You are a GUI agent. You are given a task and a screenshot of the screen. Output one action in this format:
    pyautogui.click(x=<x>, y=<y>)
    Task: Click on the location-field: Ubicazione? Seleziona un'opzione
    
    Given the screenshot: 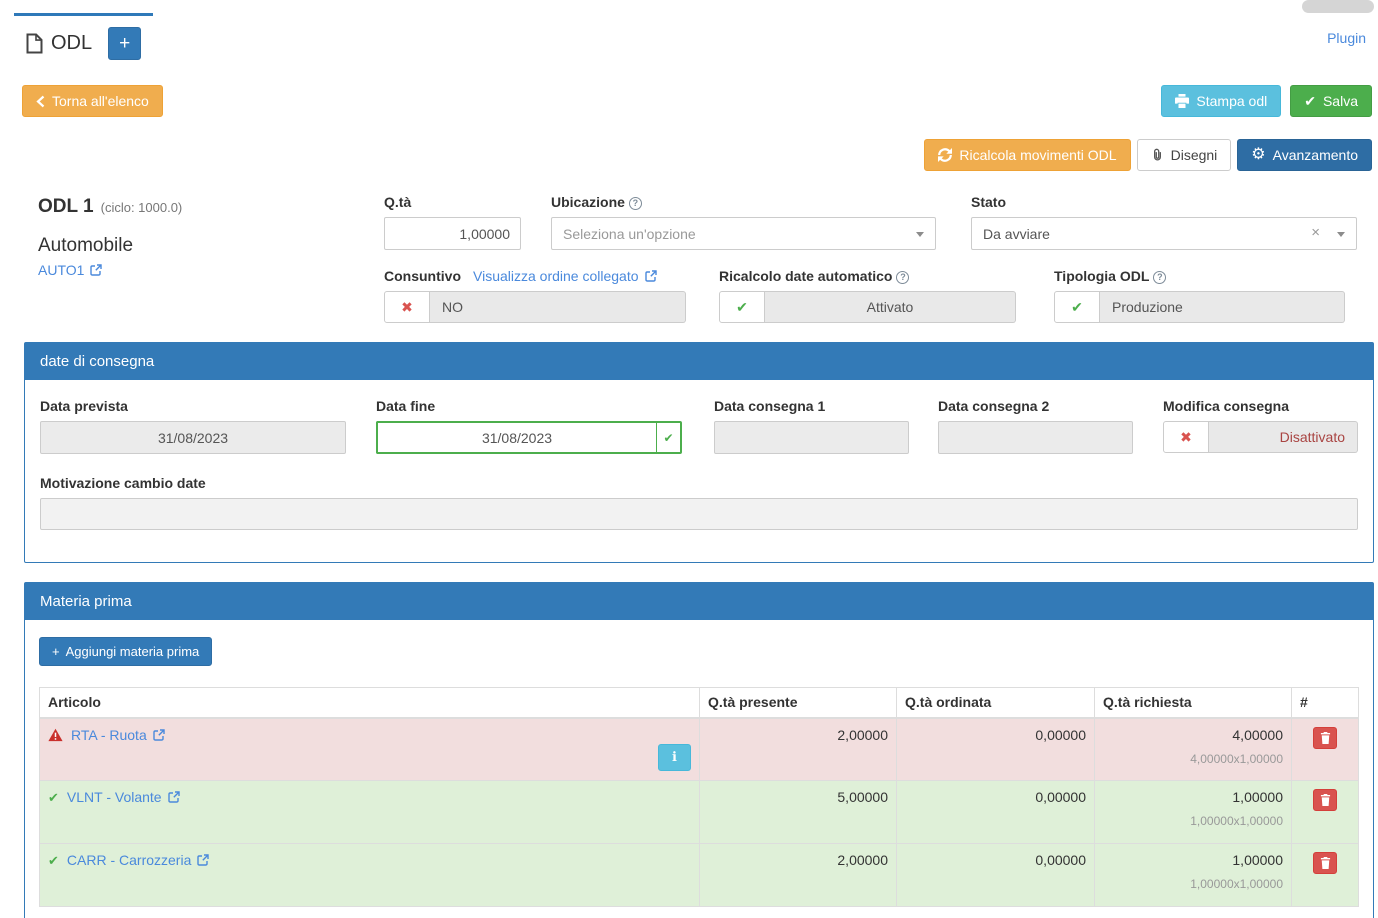 What is the action you would take?
    pyautogui.click(x=743, y=222)
    